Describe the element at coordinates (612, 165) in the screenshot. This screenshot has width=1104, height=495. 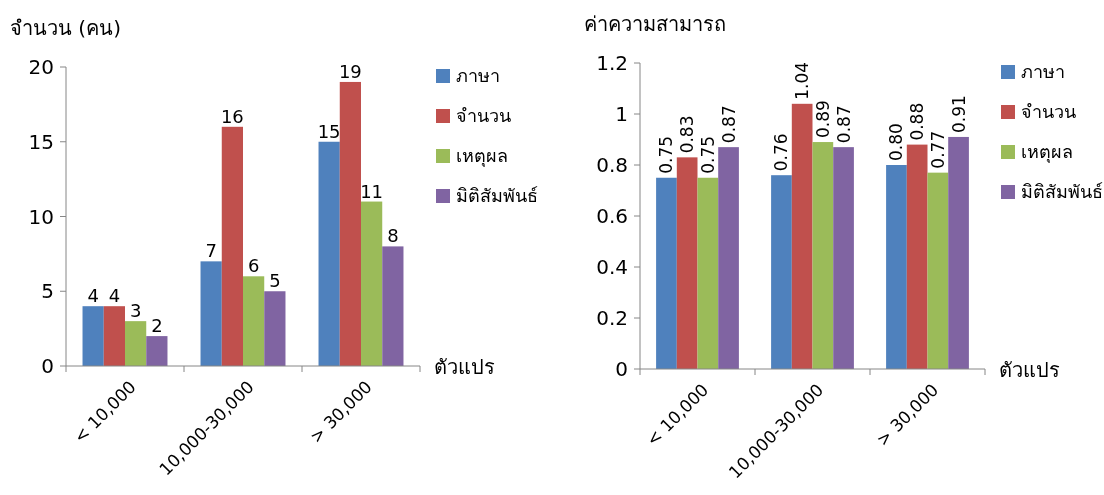
I see `y-tick-label: 0.8` at that location.